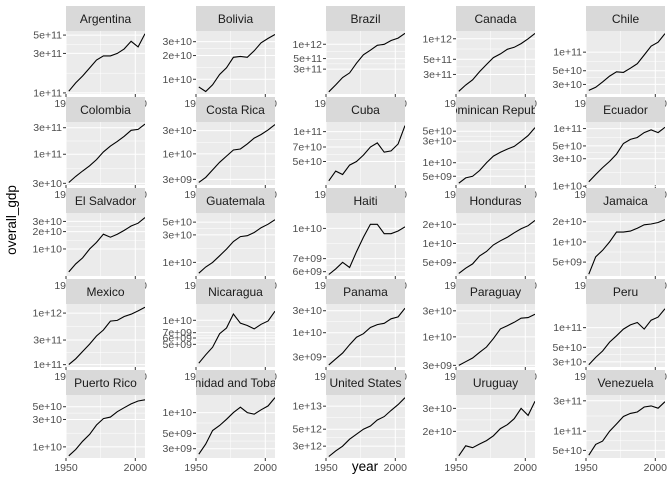 This screenshot has width=672, height=480. I want to click on x-axis-title: year, so click(365, 466).